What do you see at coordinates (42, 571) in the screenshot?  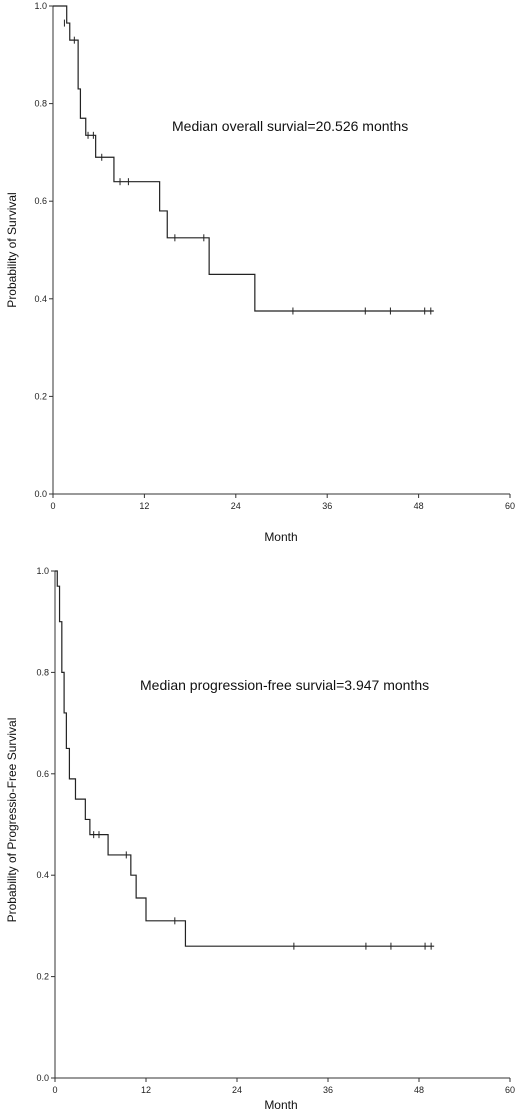 I see `pfs-y-tick-label: 1.0` at bounding box center [42, 571].